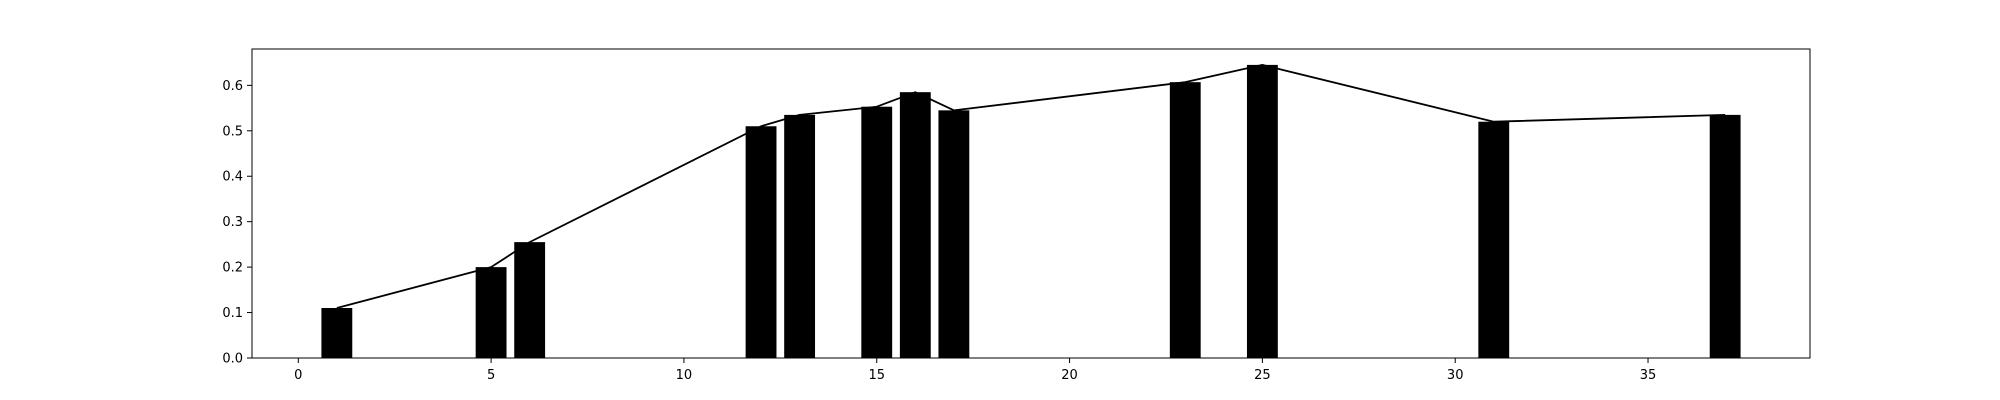  I want to click on x-tick-label: 5, so click(491, 375).